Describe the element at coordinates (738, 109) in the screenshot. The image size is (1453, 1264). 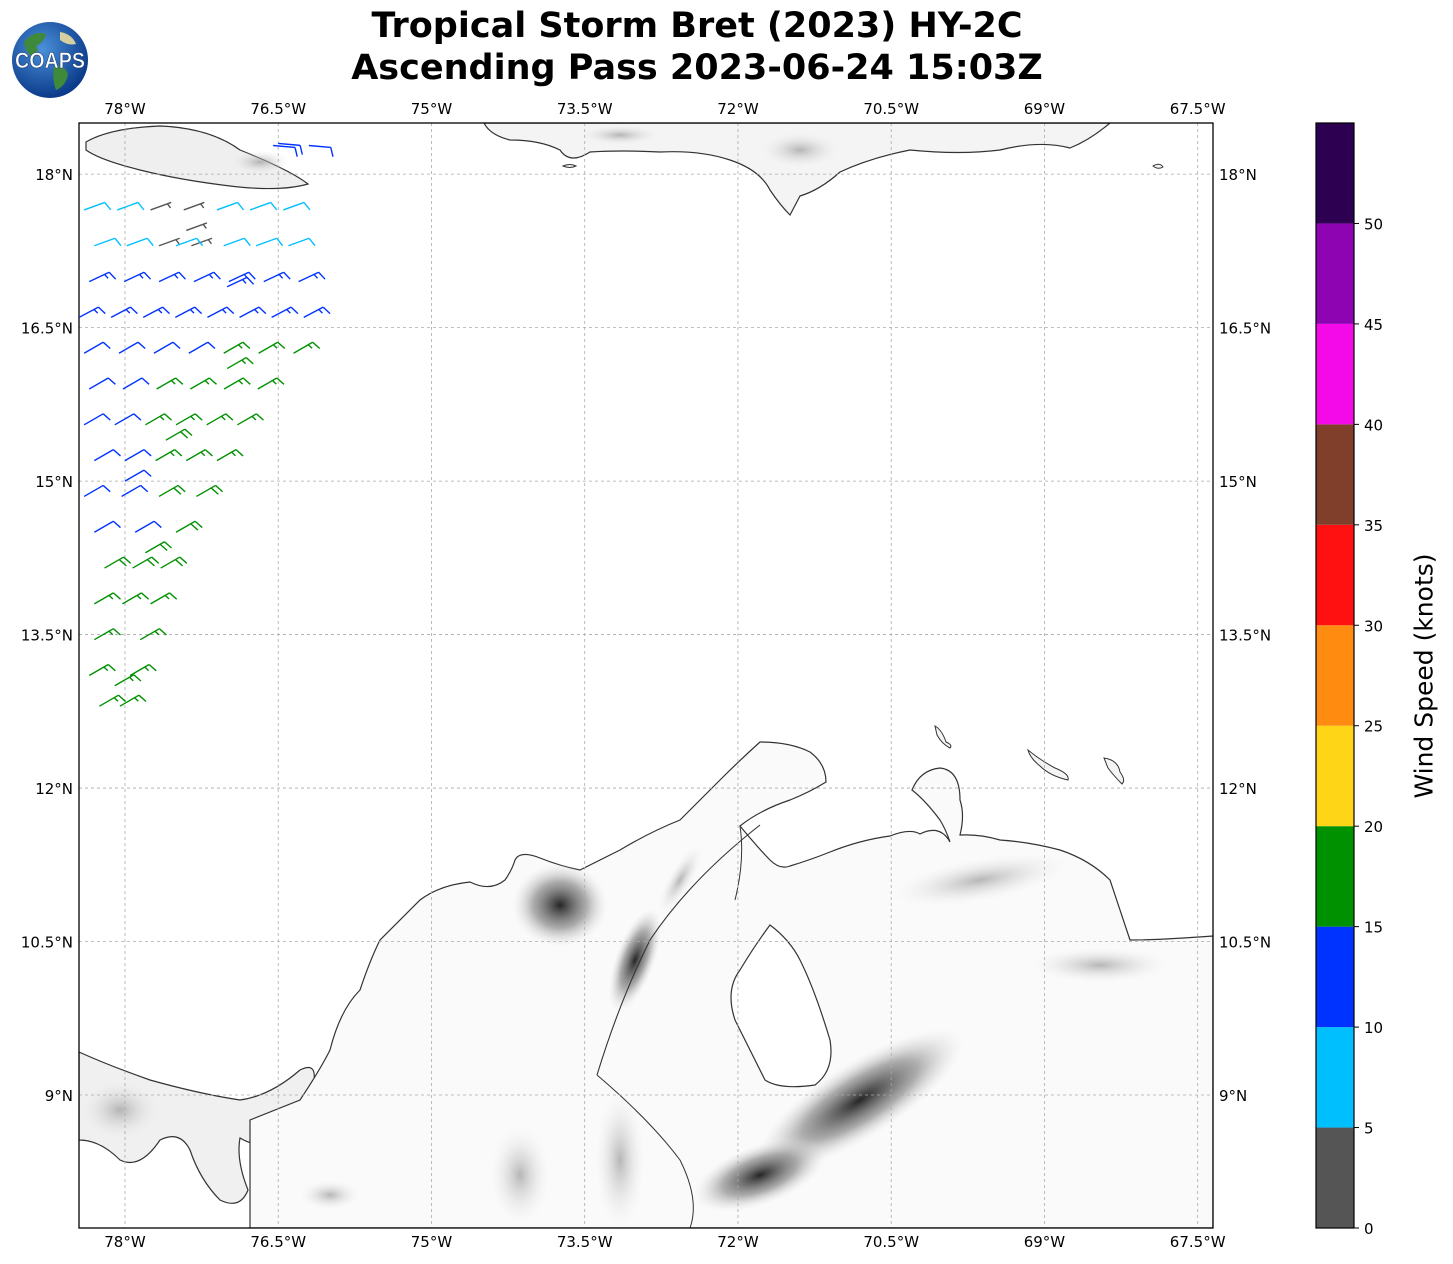
I see `lon-tick-label-top: 72°W` at that location.